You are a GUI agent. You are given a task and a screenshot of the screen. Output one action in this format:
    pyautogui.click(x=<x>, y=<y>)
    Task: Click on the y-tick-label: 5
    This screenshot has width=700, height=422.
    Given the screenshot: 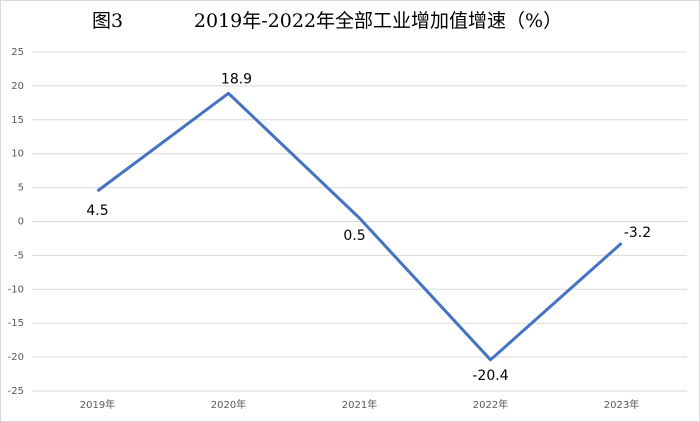 What is the action you would take?
    pyautogui.click(x=21, y=188)
    